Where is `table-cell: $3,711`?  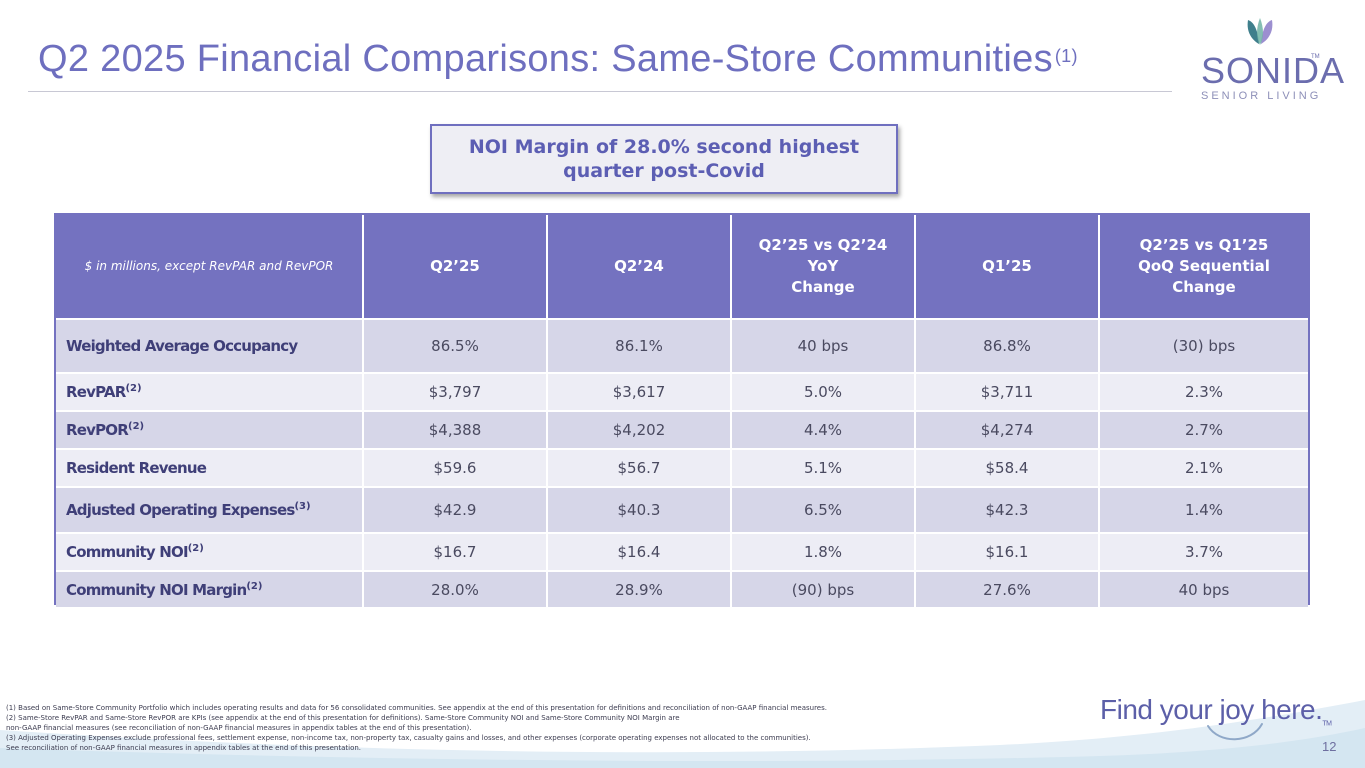
table-cell: $3,711 is located at coordinates (1007, 391).